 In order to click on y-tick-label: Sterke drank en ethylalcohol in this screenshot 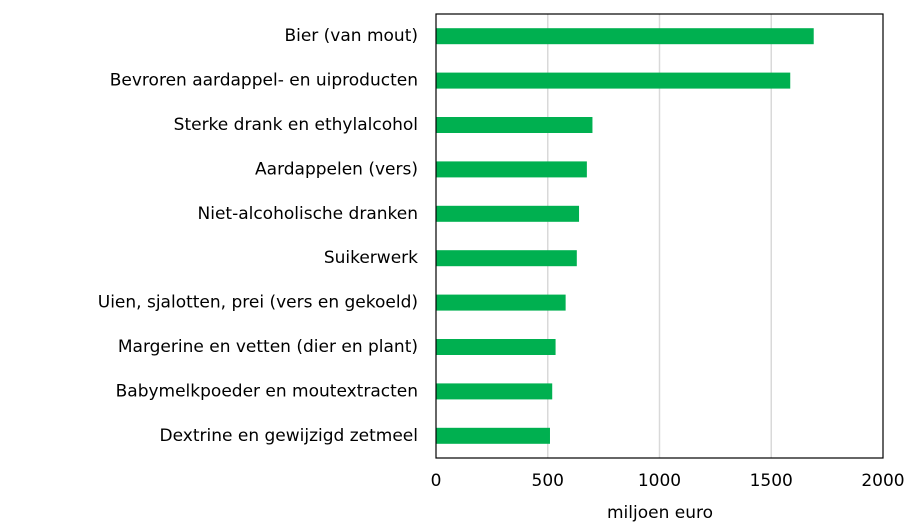, I will do `click(296, 125)`.